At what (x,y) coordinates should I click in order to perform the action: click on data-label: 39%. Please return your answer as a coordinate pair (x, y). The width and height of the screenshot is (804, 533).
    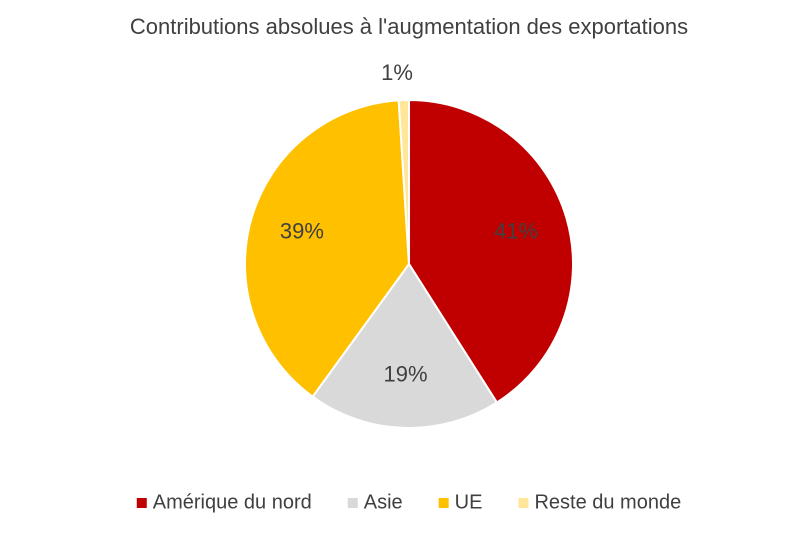
    Looking at the image, I should click on (302, 231).